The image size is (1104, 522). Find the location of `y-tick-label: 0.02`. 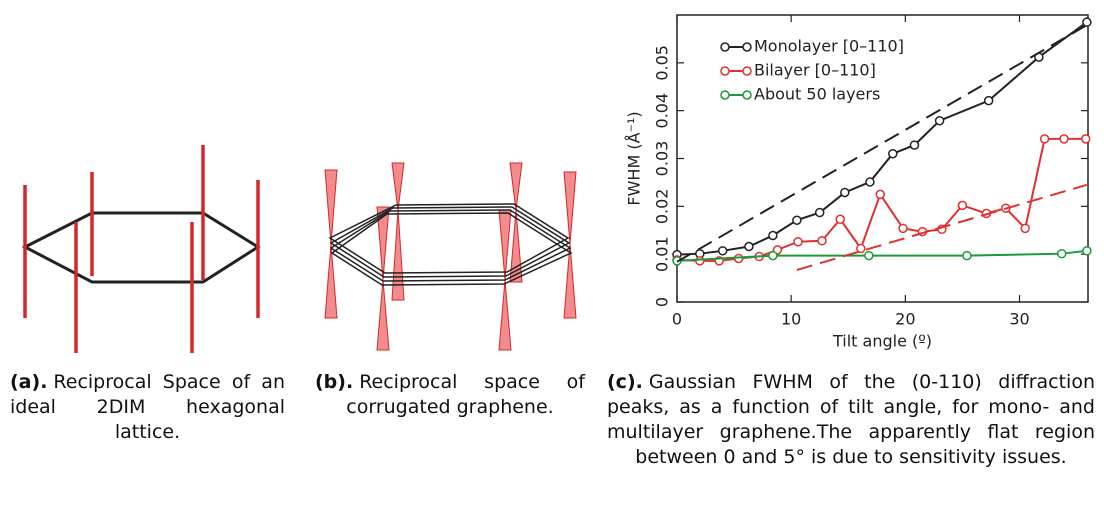

y-tick-label: 0.02 is located at coordinates (662, 207).